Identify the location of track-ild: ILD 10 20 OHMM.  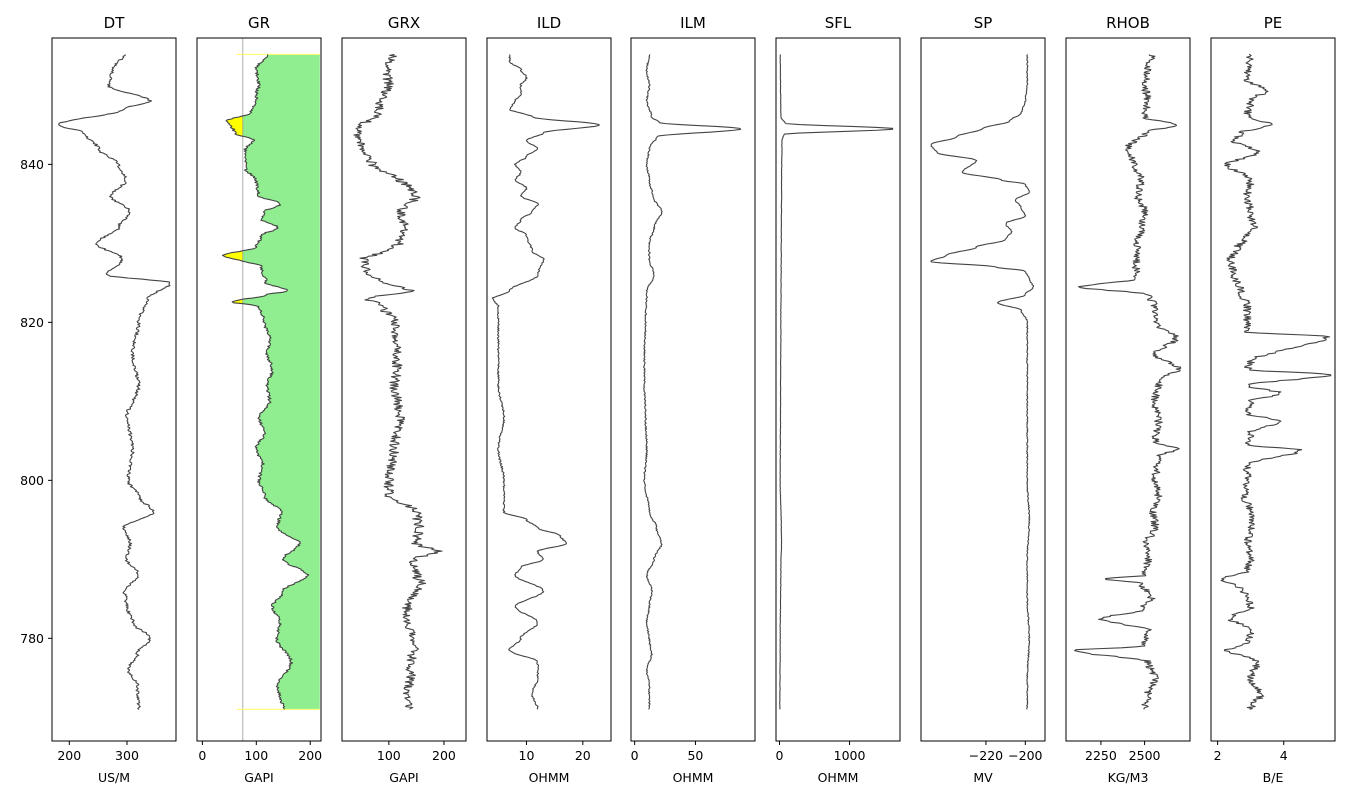
(549, 399).